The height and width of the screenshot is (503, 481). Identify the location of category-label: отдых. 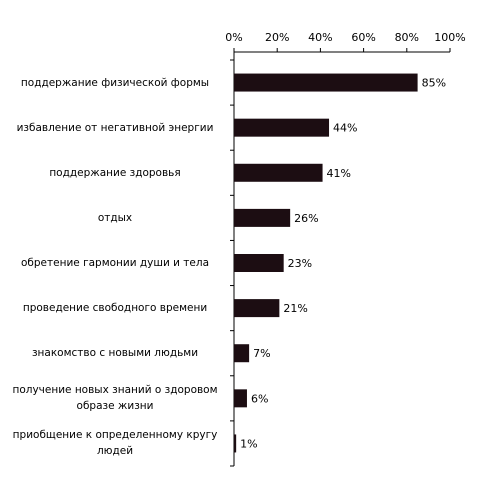
(115, 217).